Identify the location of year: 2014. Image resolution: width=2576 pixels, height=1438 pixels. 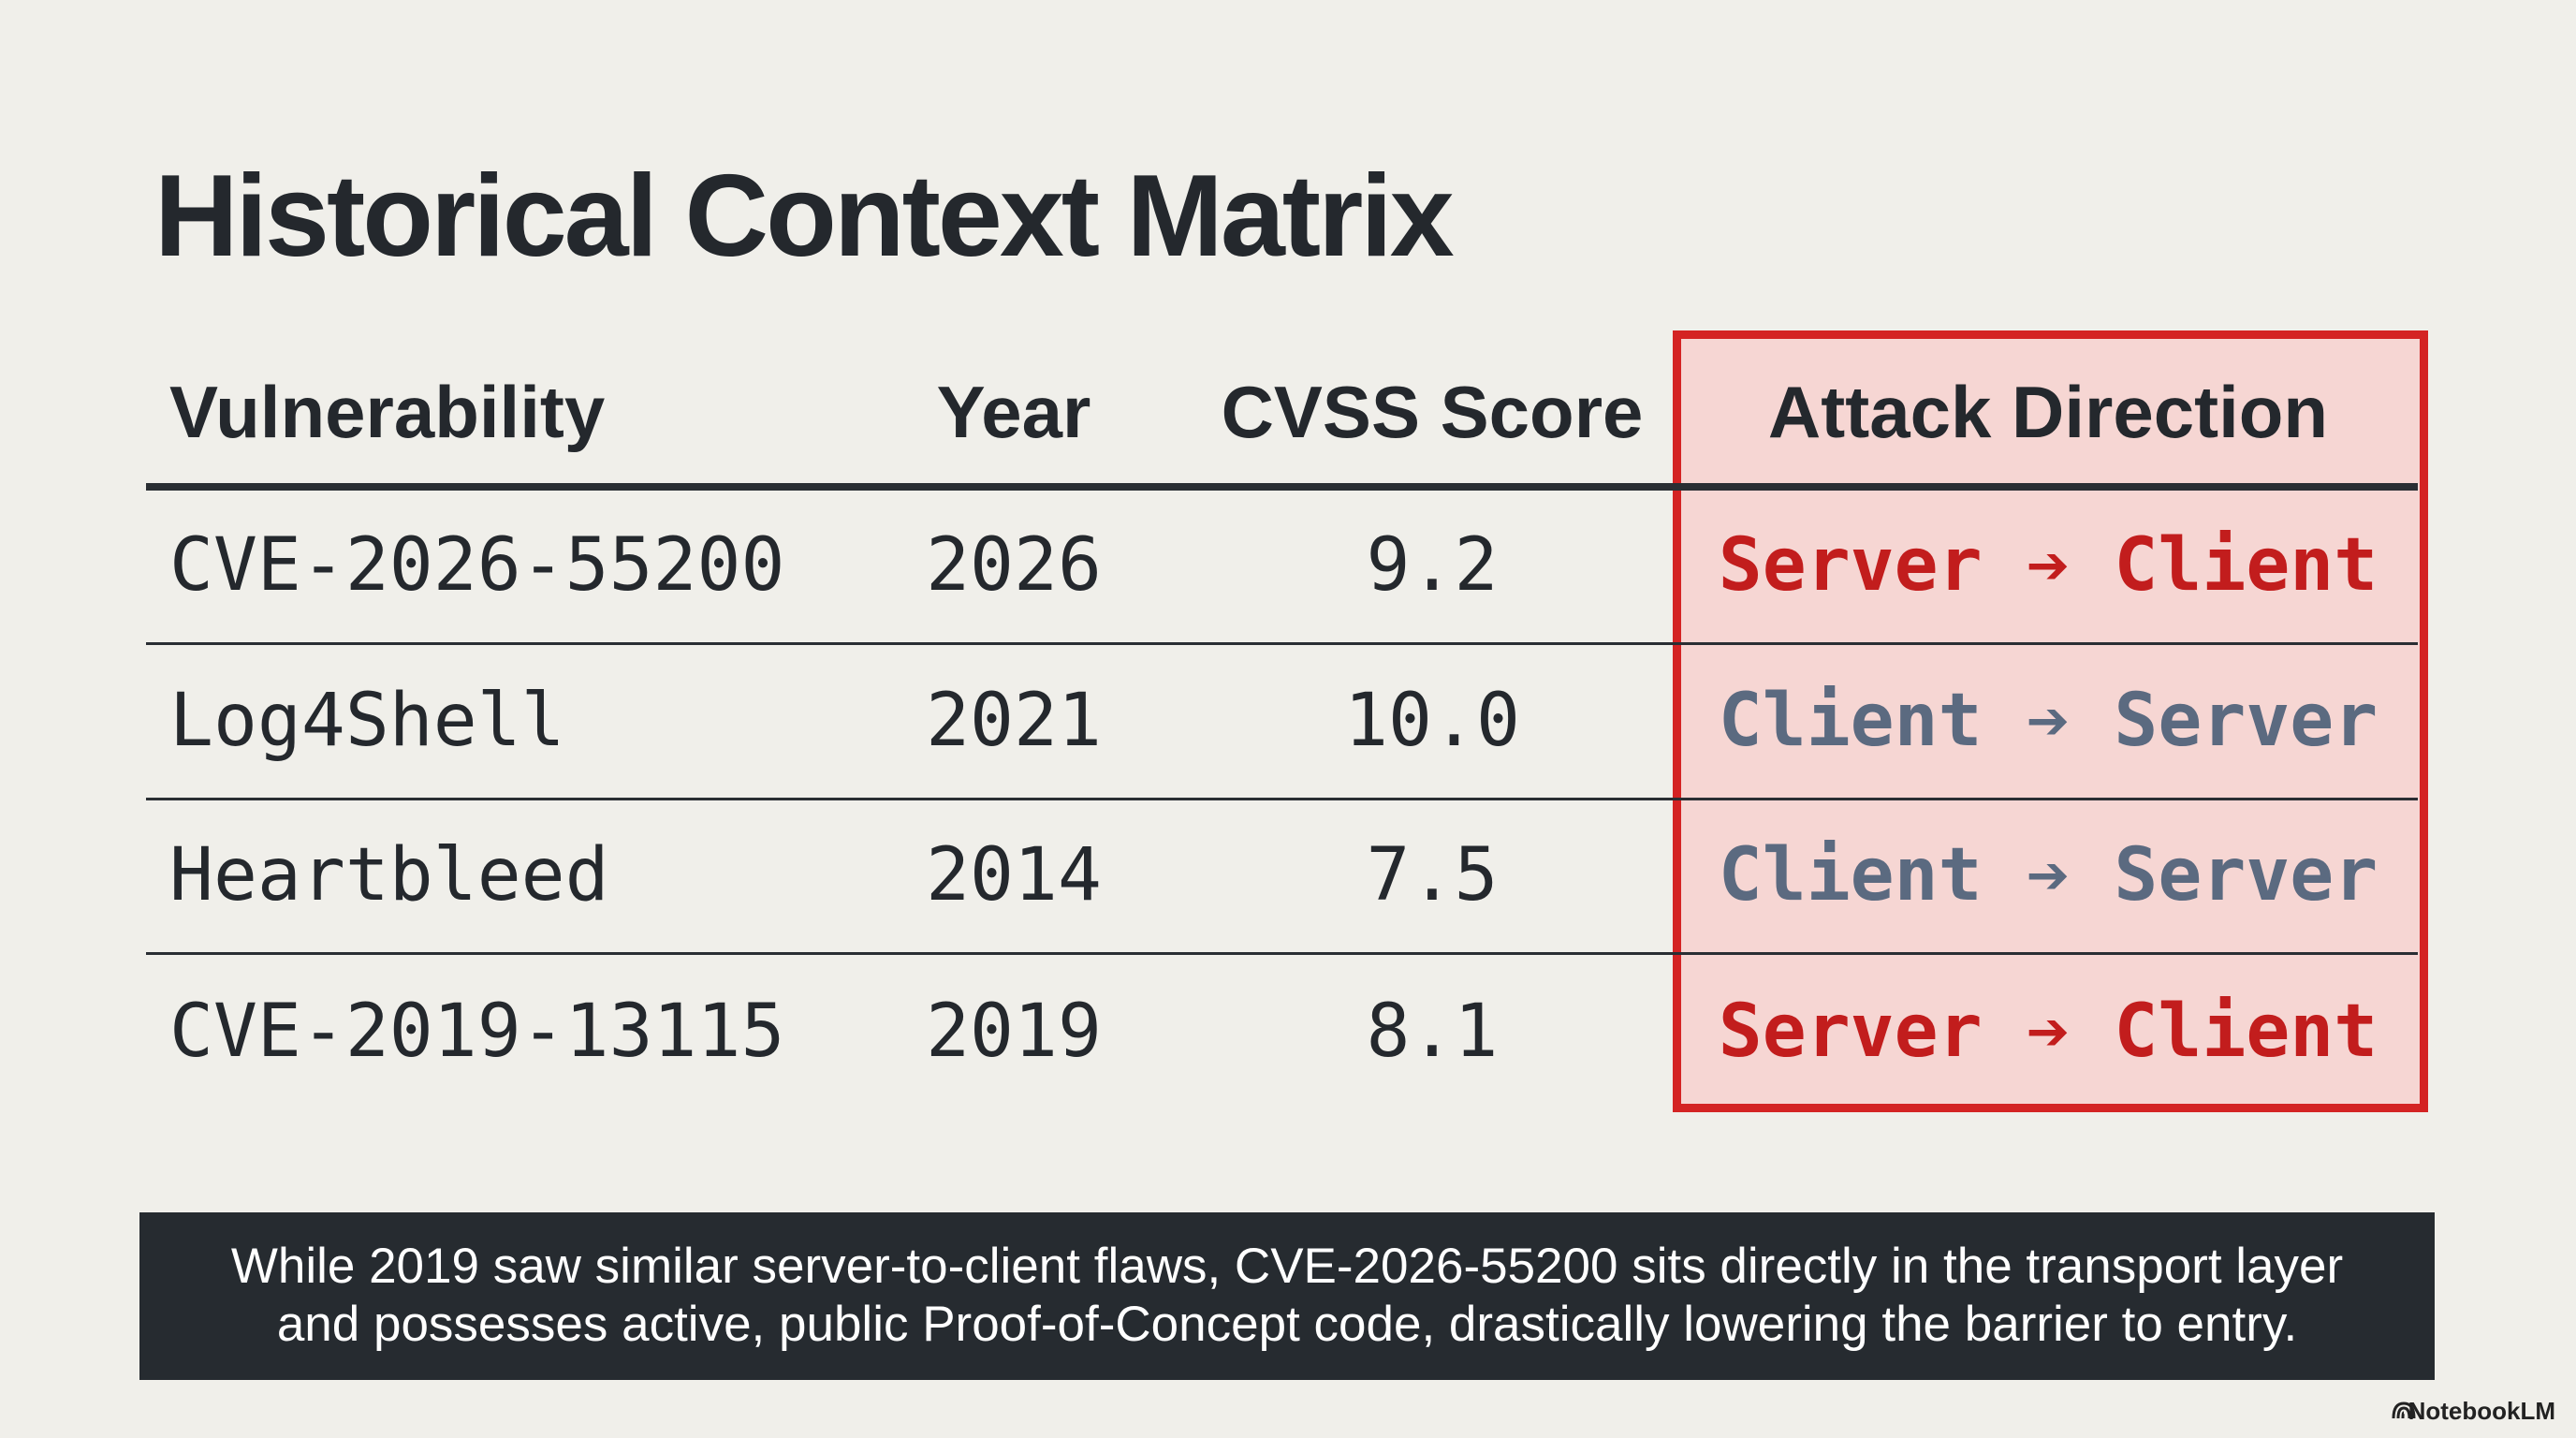
(1014, 875).